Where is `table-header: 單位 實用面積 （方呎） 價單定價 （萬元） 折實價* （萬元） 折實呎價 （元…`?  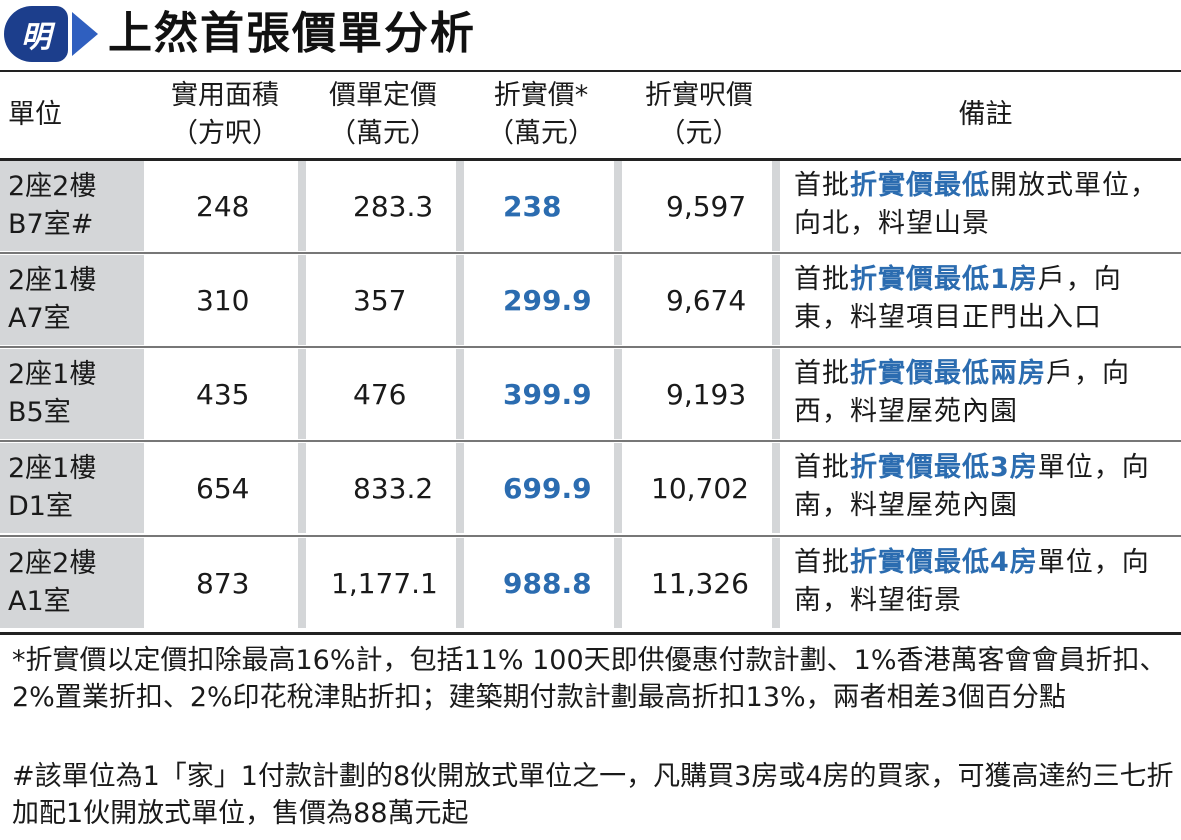 table-header: 單位 實用面積 （方呎） 價單定價 （萬元） 折實價* （萬元） 折實呎價 （元… is located at coordinates (590, 115).